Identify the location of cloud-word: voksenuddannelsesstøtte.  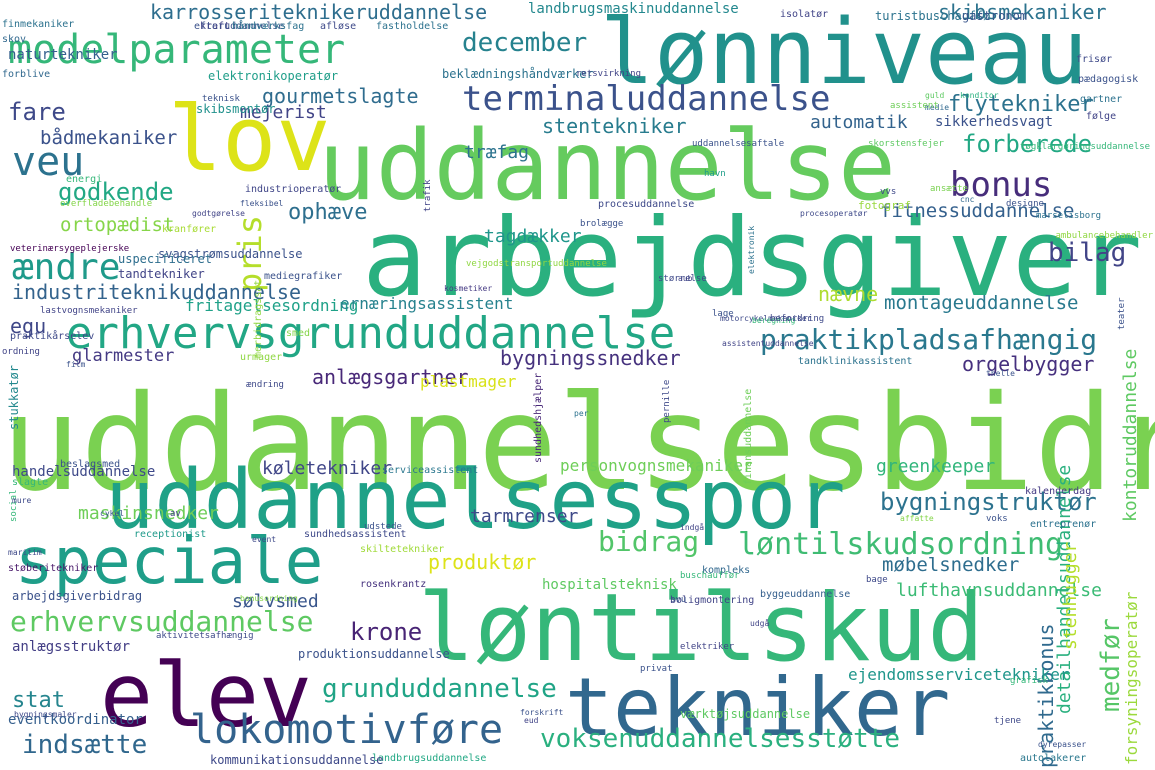
(720, 739).